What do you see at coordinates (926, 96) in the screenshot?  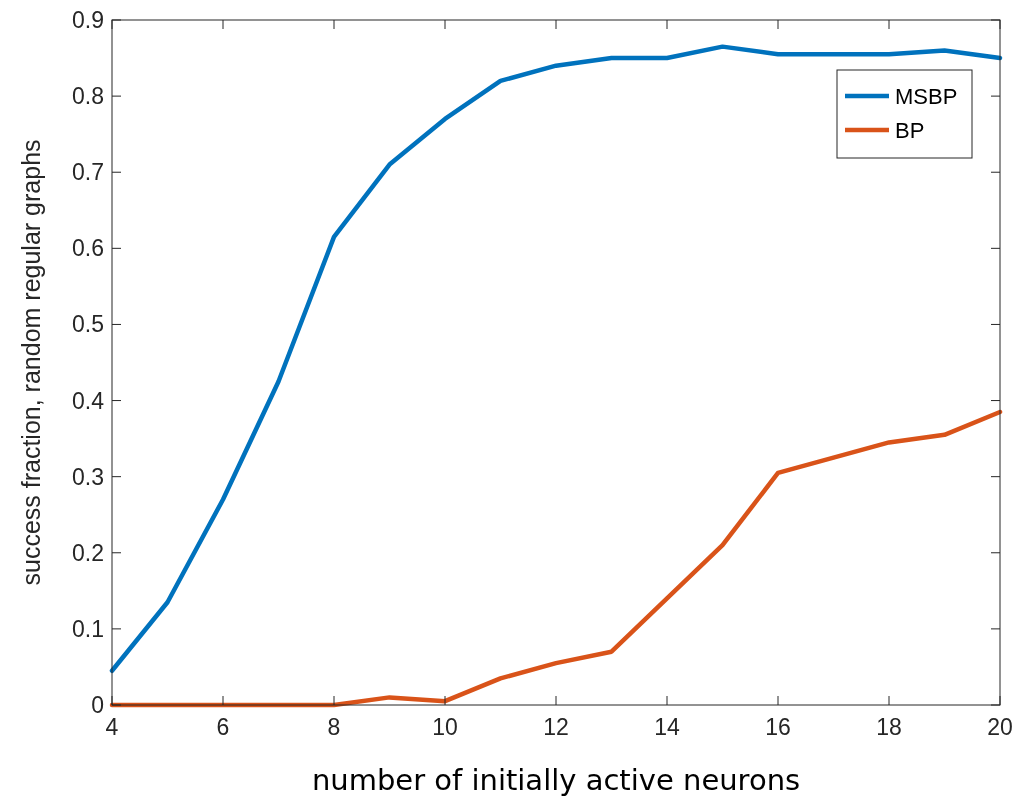 I see `legend-label: MSBP` at bounding box center [926, 96].